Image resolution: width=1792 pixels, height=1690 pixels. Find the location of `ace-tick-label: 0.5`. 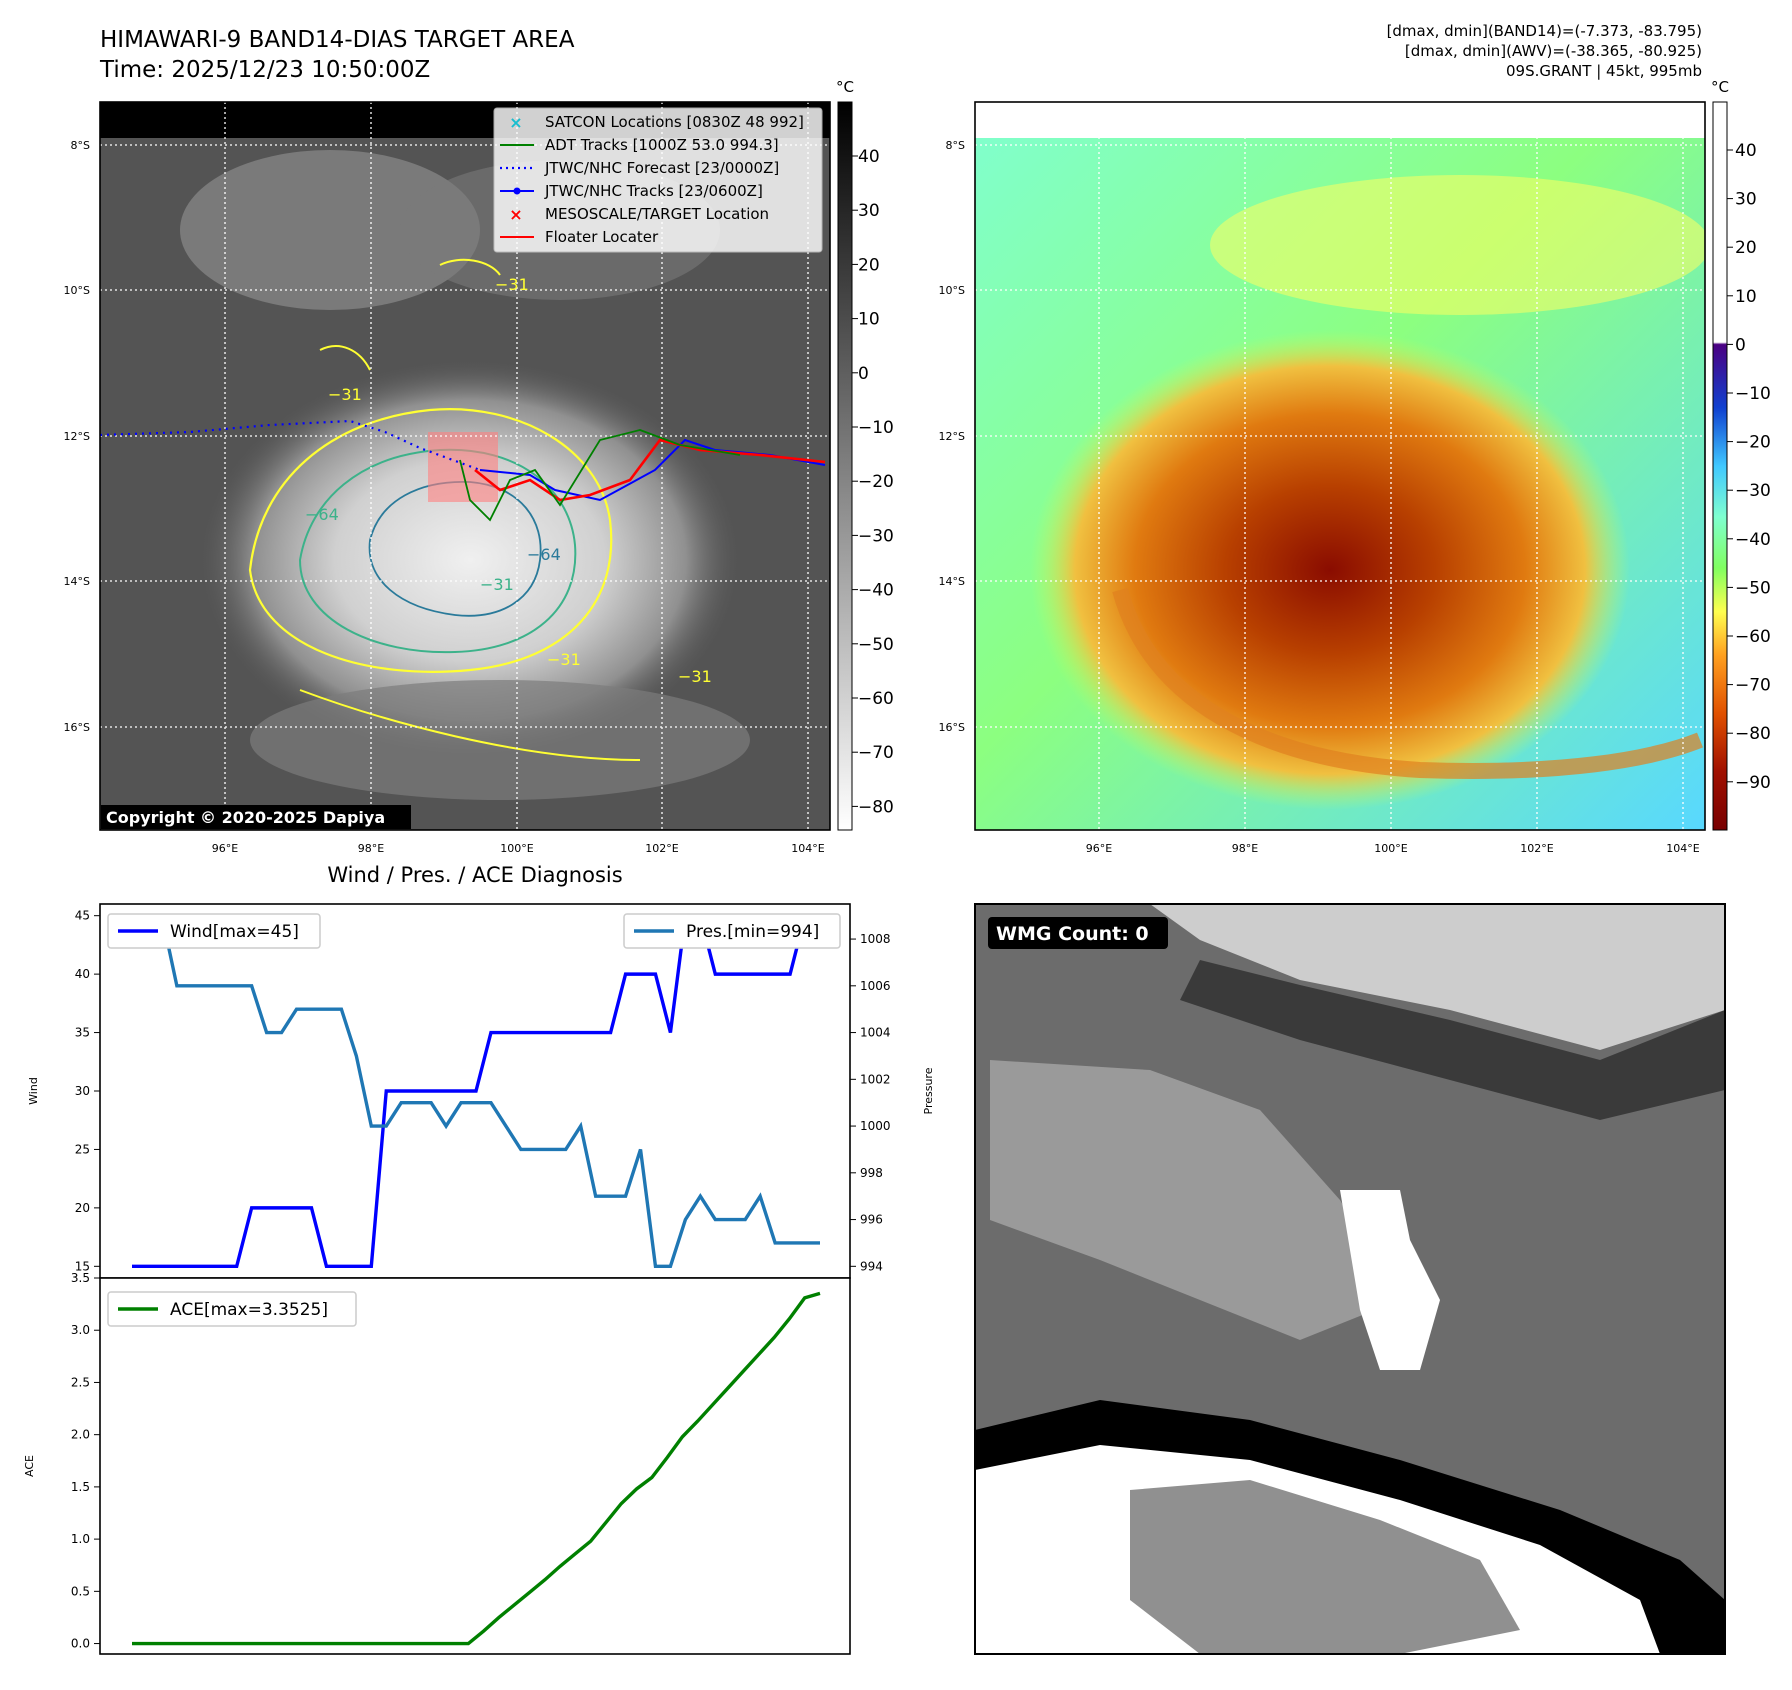

ace-tick-label: 0.5 is located at coordinates (80, 1591).